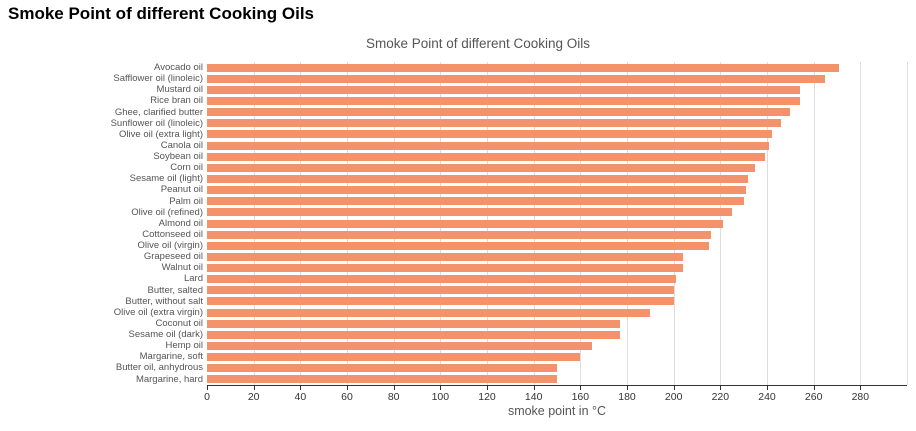 The height and width of the screenshot is (431, 916). What do you see at coordinates (161, 13) in the screenshot?
I see `page-heading: Smoke Point of different Cooking Oils` at bounding box center [161, 13].